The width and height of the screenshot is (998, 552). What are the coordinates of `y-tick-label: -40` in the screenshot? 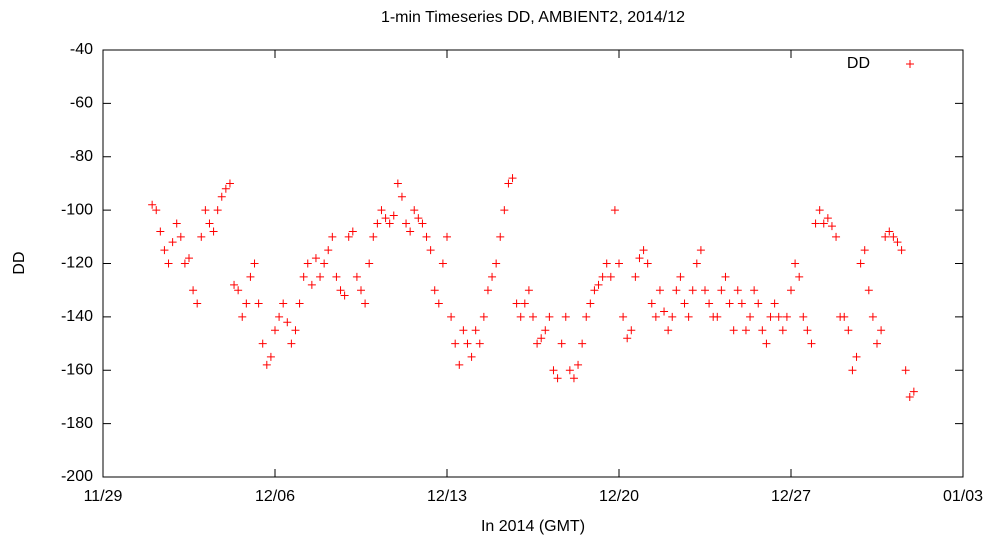 It's located at (81, 49).